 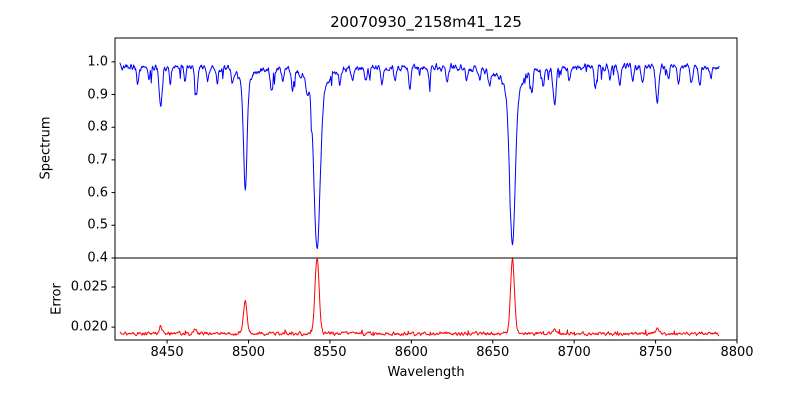 What do you see at coordinates (426, 22) in the screenshot?
I see `plot-title: 20070930_2158m41_125` at bounding box center [426, 22].